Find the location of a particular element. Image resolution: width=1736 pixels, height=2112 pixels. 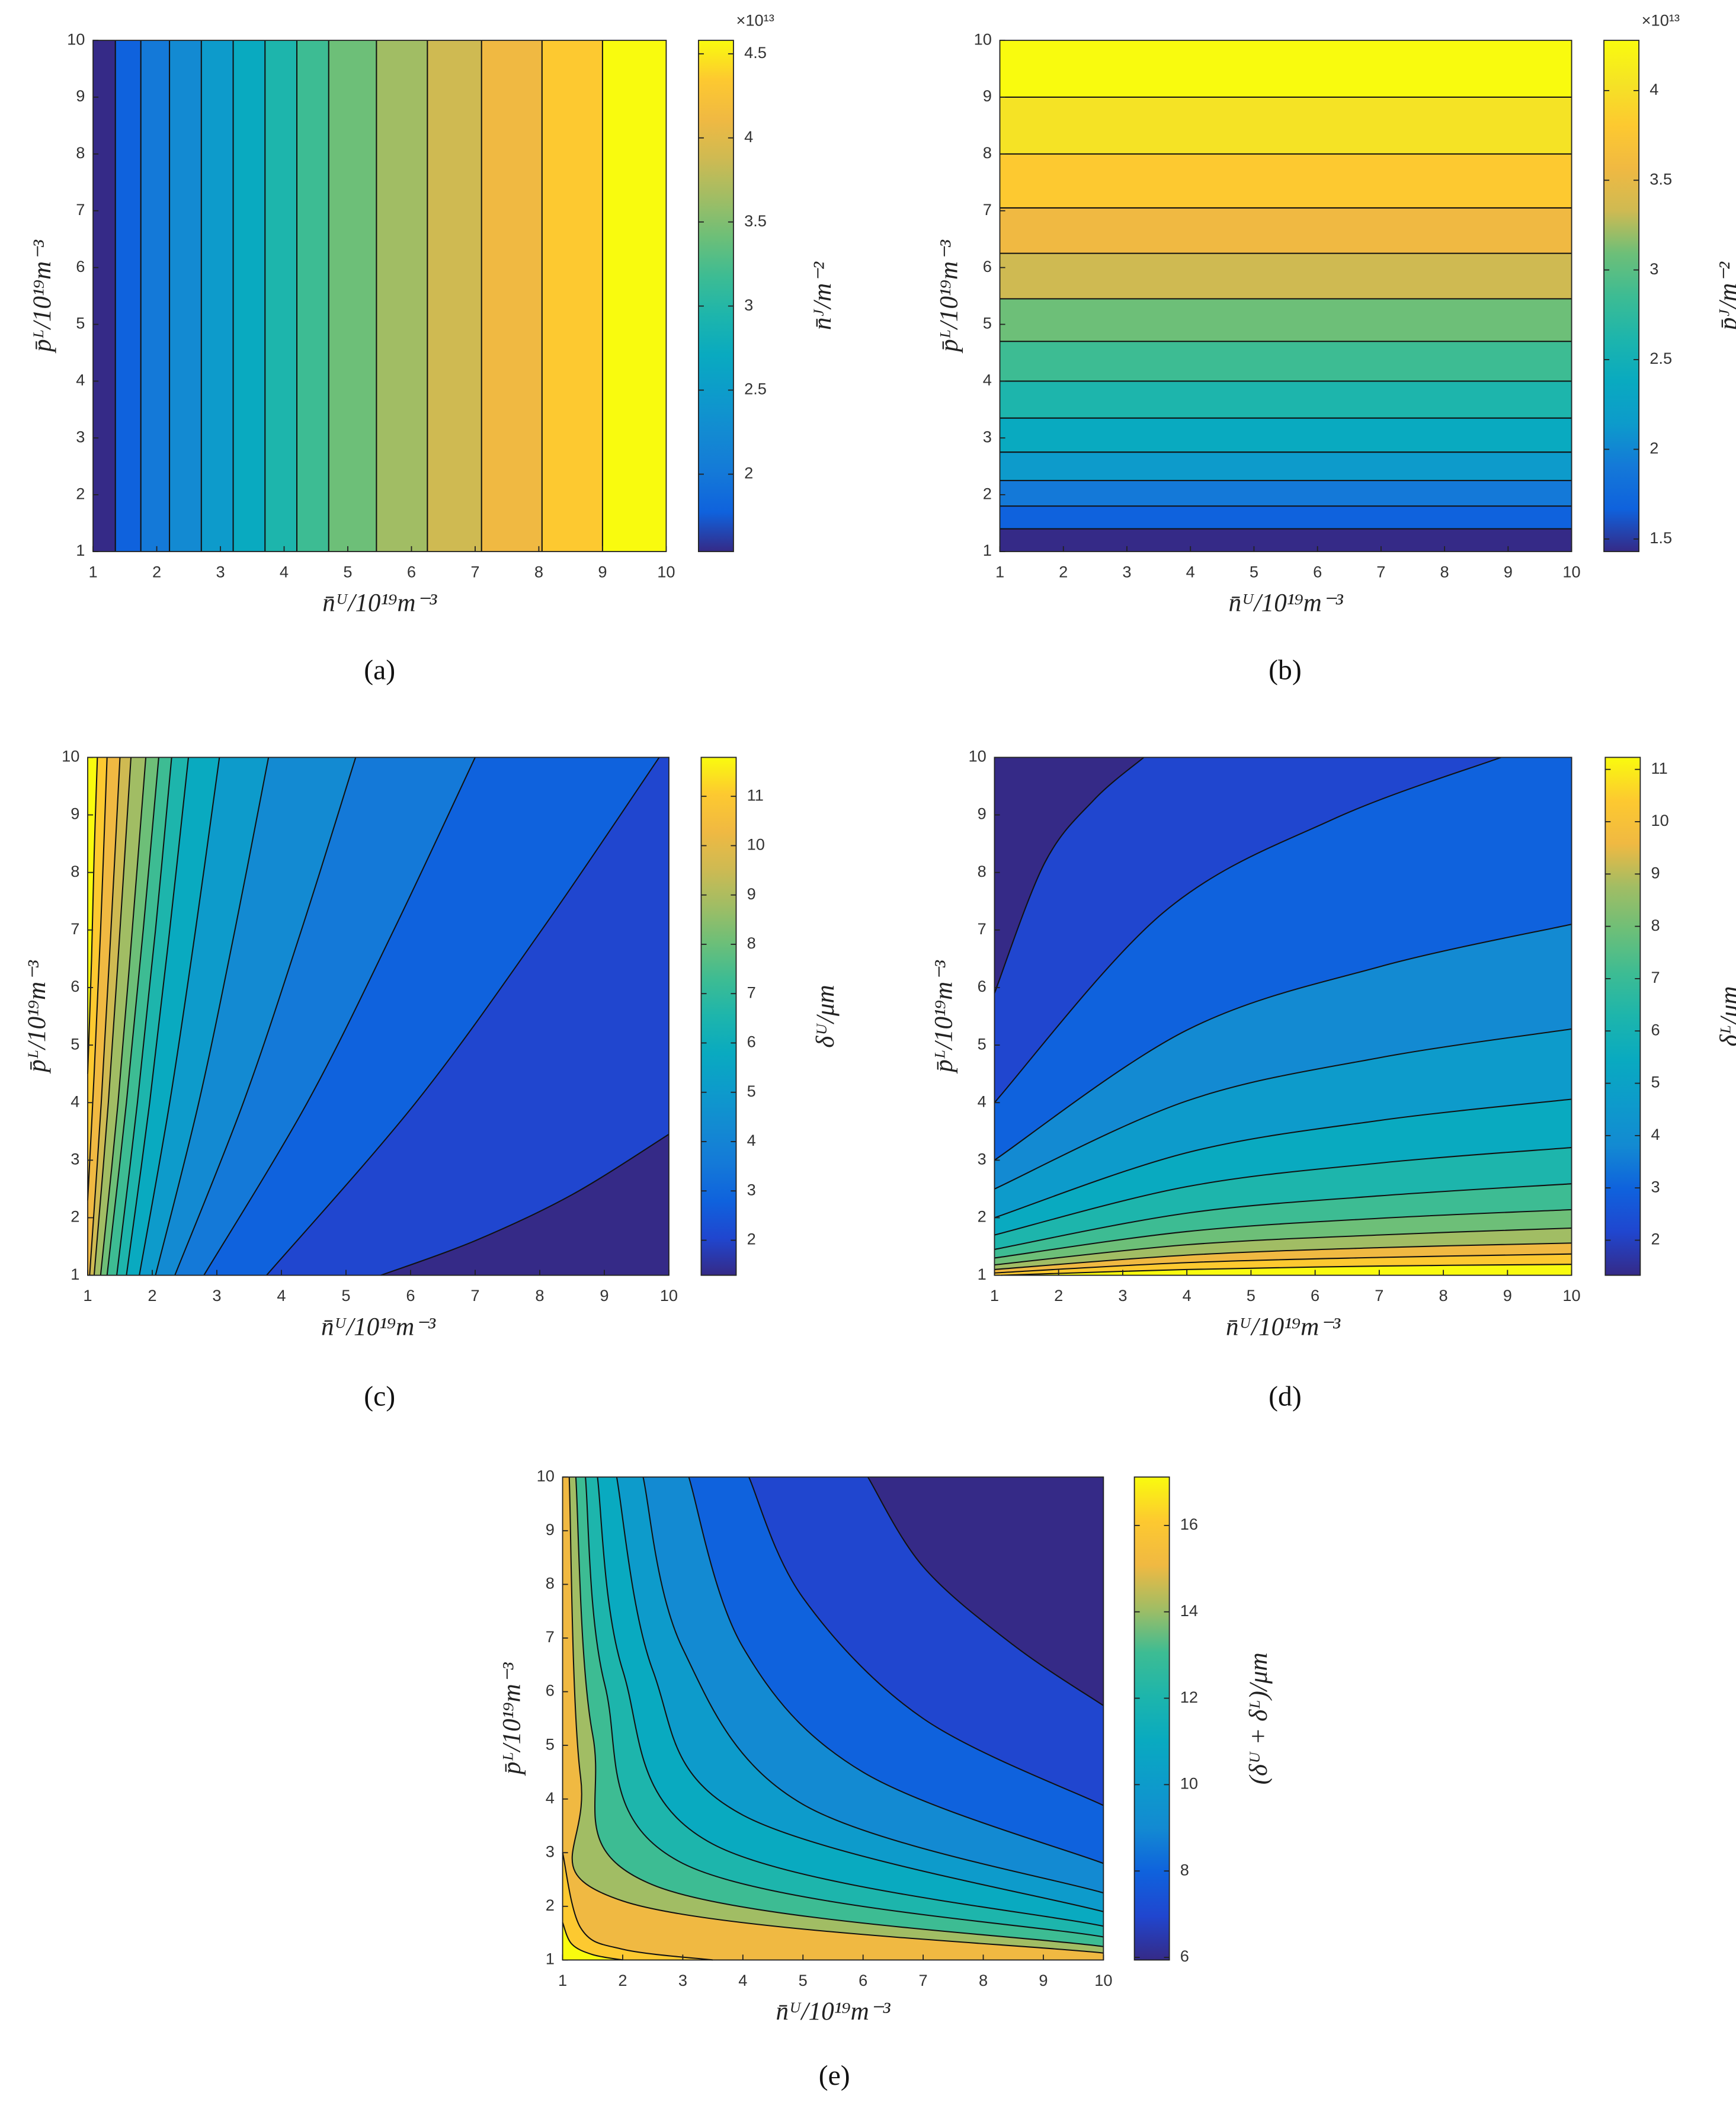

colorbar-tick-label: 4.5 is located at coordinates (755, 53).